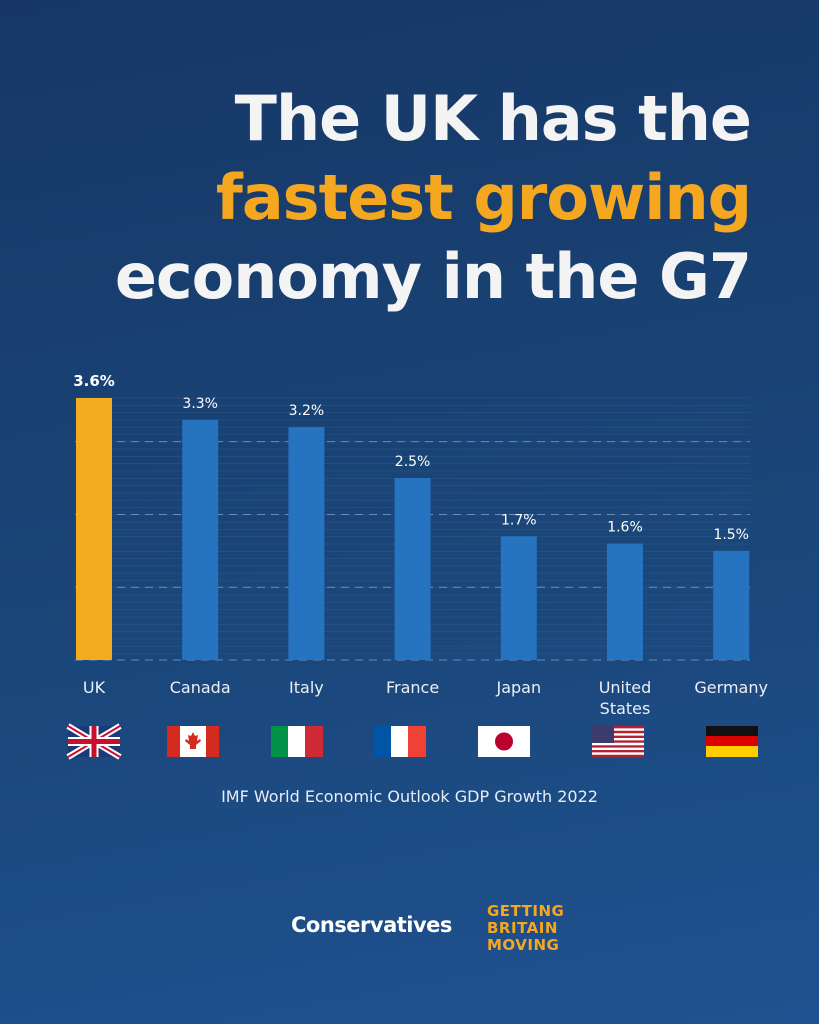 This screenshot has height=1024, width=819. Describe the element at coordinates (94, 741) in the screenshot. I see `flag-uk` at that location.